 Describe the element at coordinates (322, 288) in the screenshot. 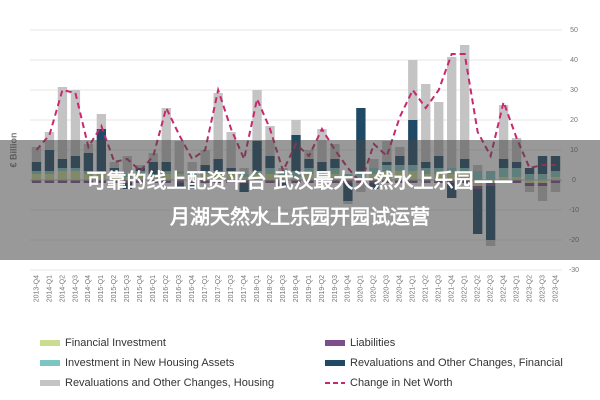

I see `x-tick-label: 2019-Q2` at that location.